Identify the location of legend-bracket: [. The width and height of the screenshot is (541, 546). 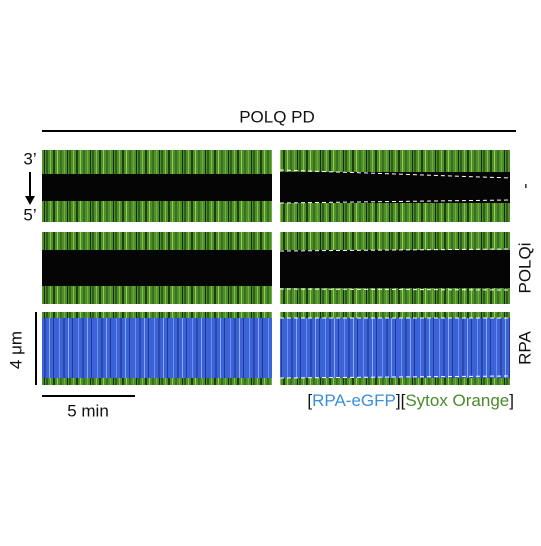
(309, 400).